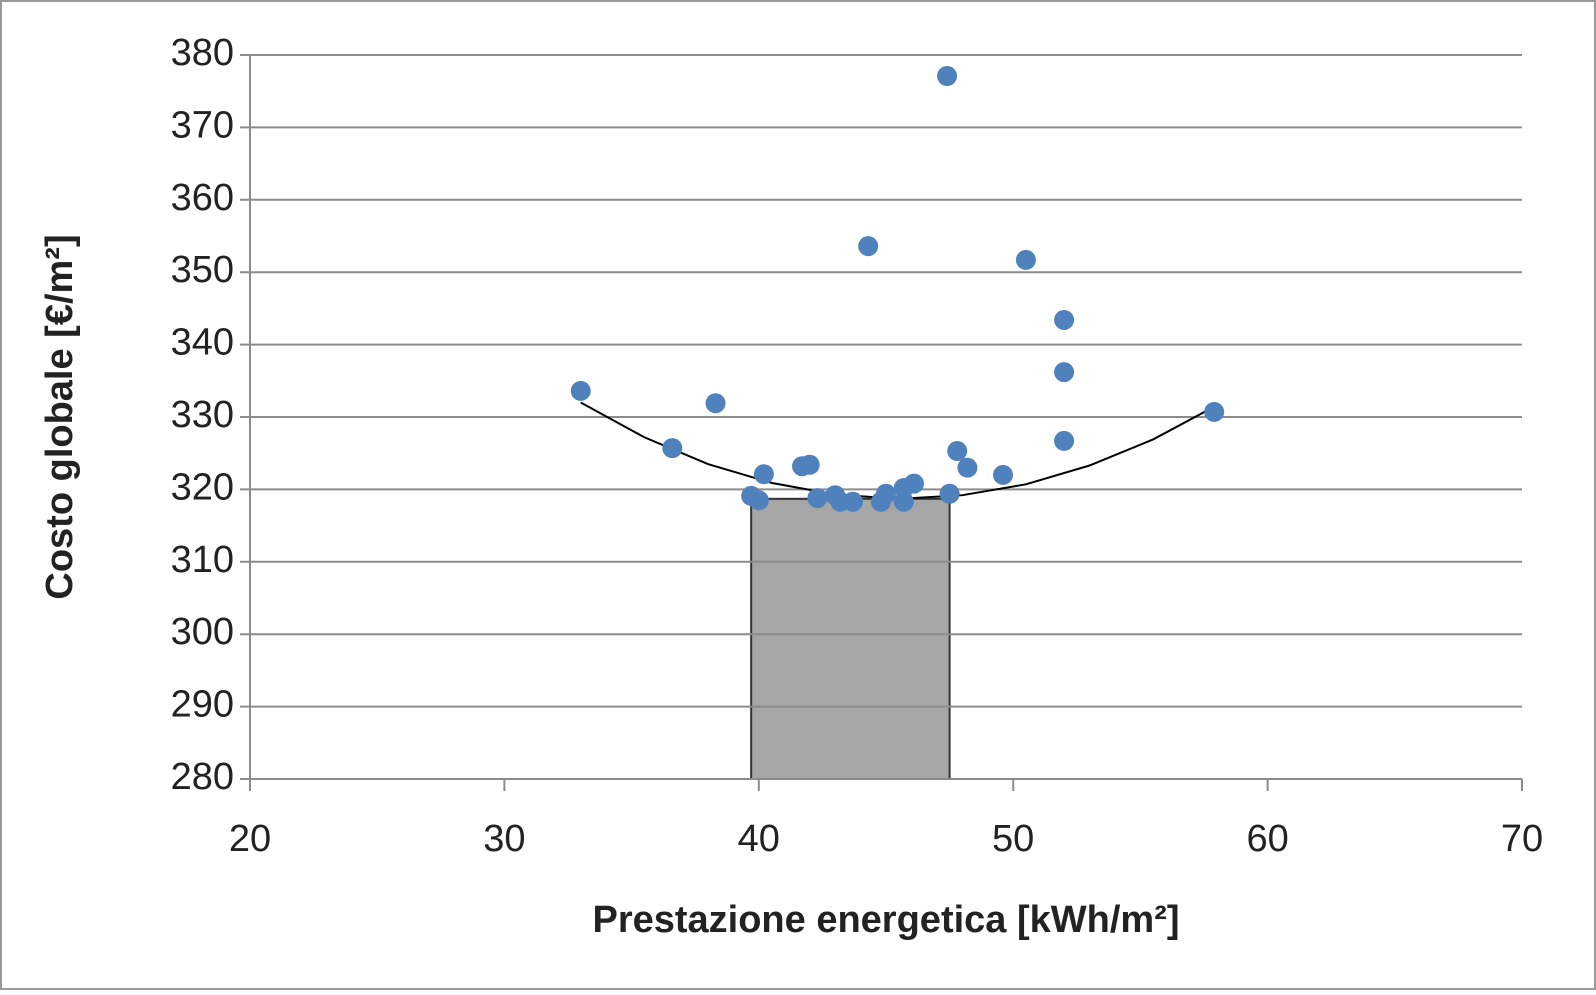 The width and height of the screenshot is (1596, 995). What do you see at coordinates (202, 487) in the screenshot?
I see `y-tick-label: 320` at bounding box center [202, 487].